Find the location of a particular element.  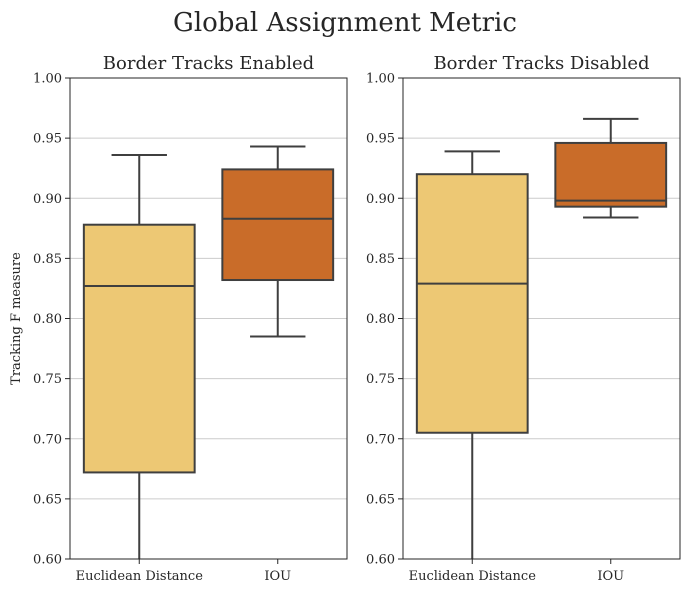

panel-title: Border Tracks Enabled is located at coordinates (208, 63).